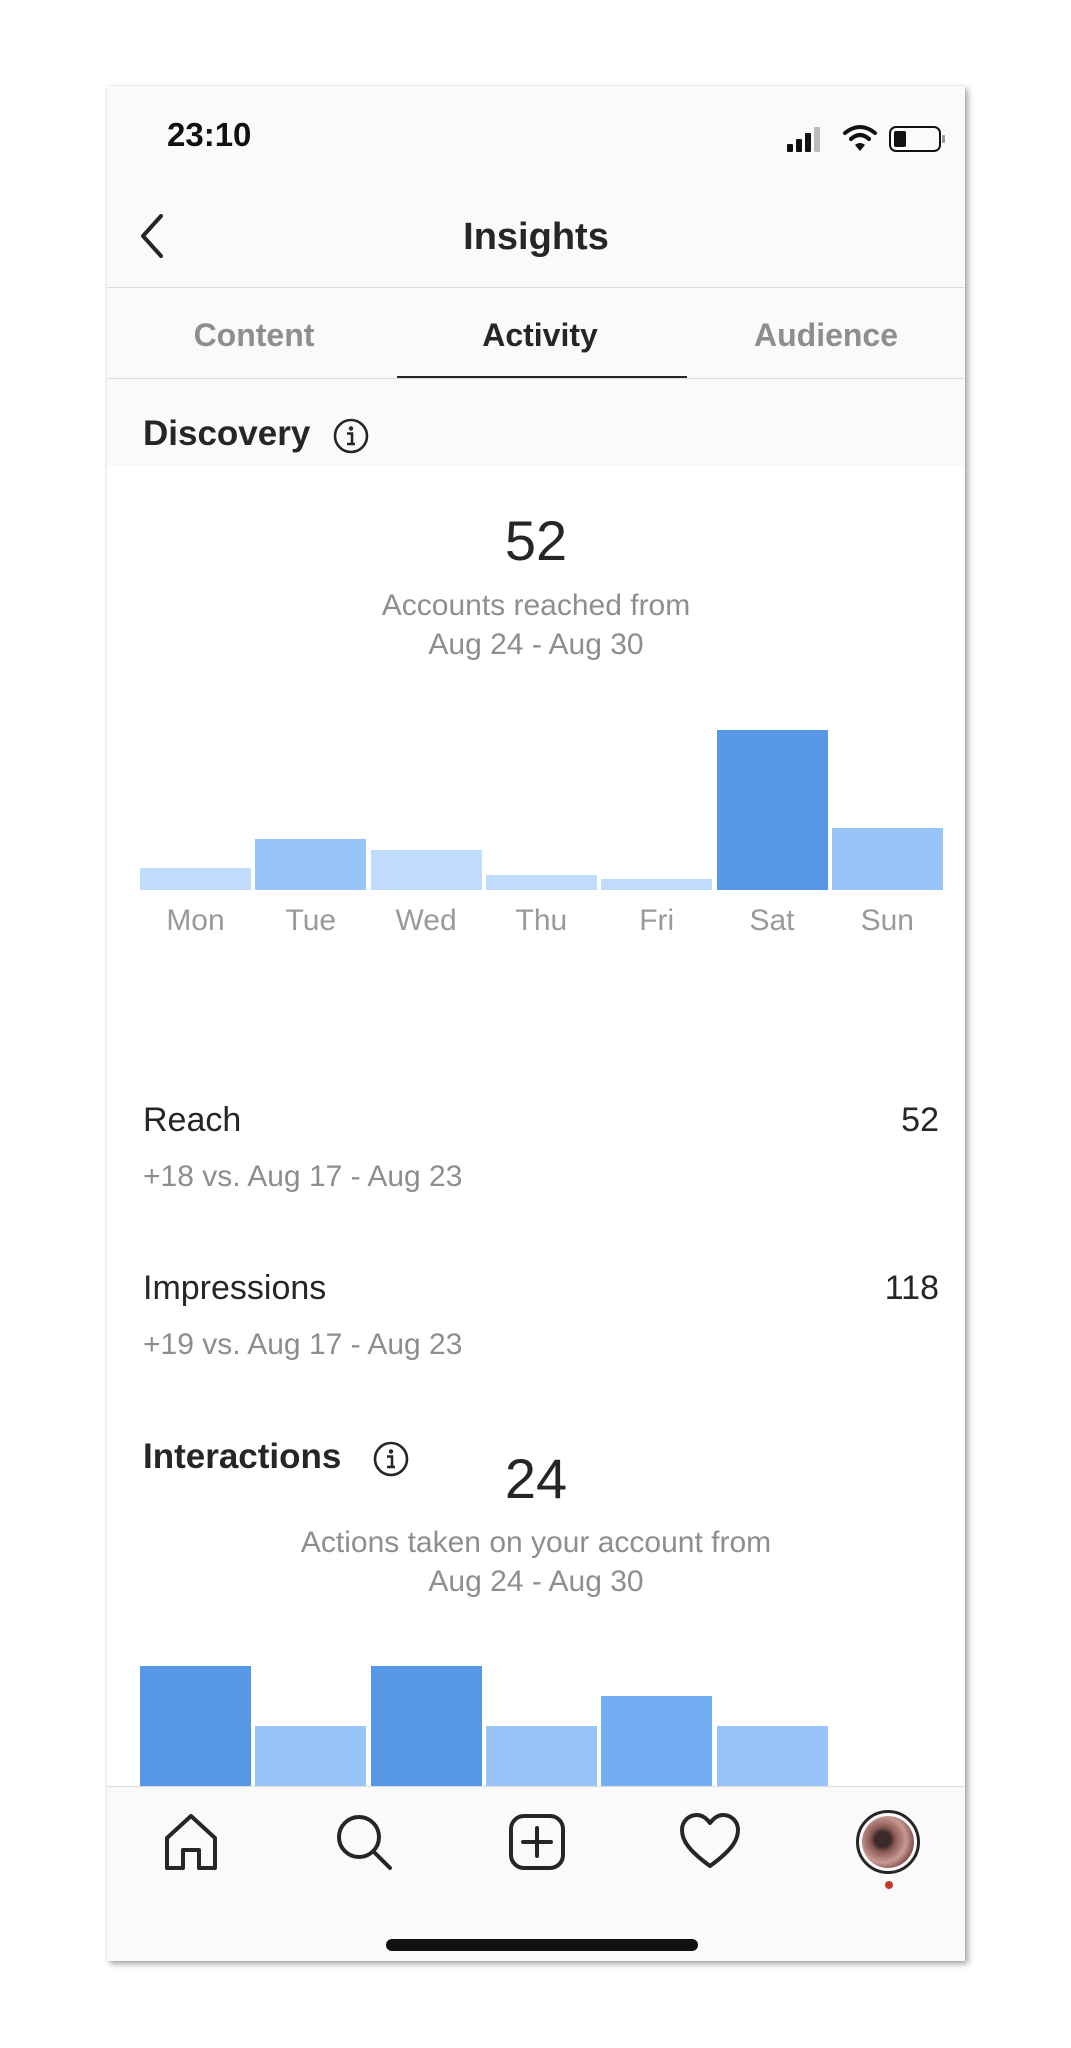 This screenshot has width=1071, height=2048. I want to click on impressions-label: Impressions, so click(235, 1288).